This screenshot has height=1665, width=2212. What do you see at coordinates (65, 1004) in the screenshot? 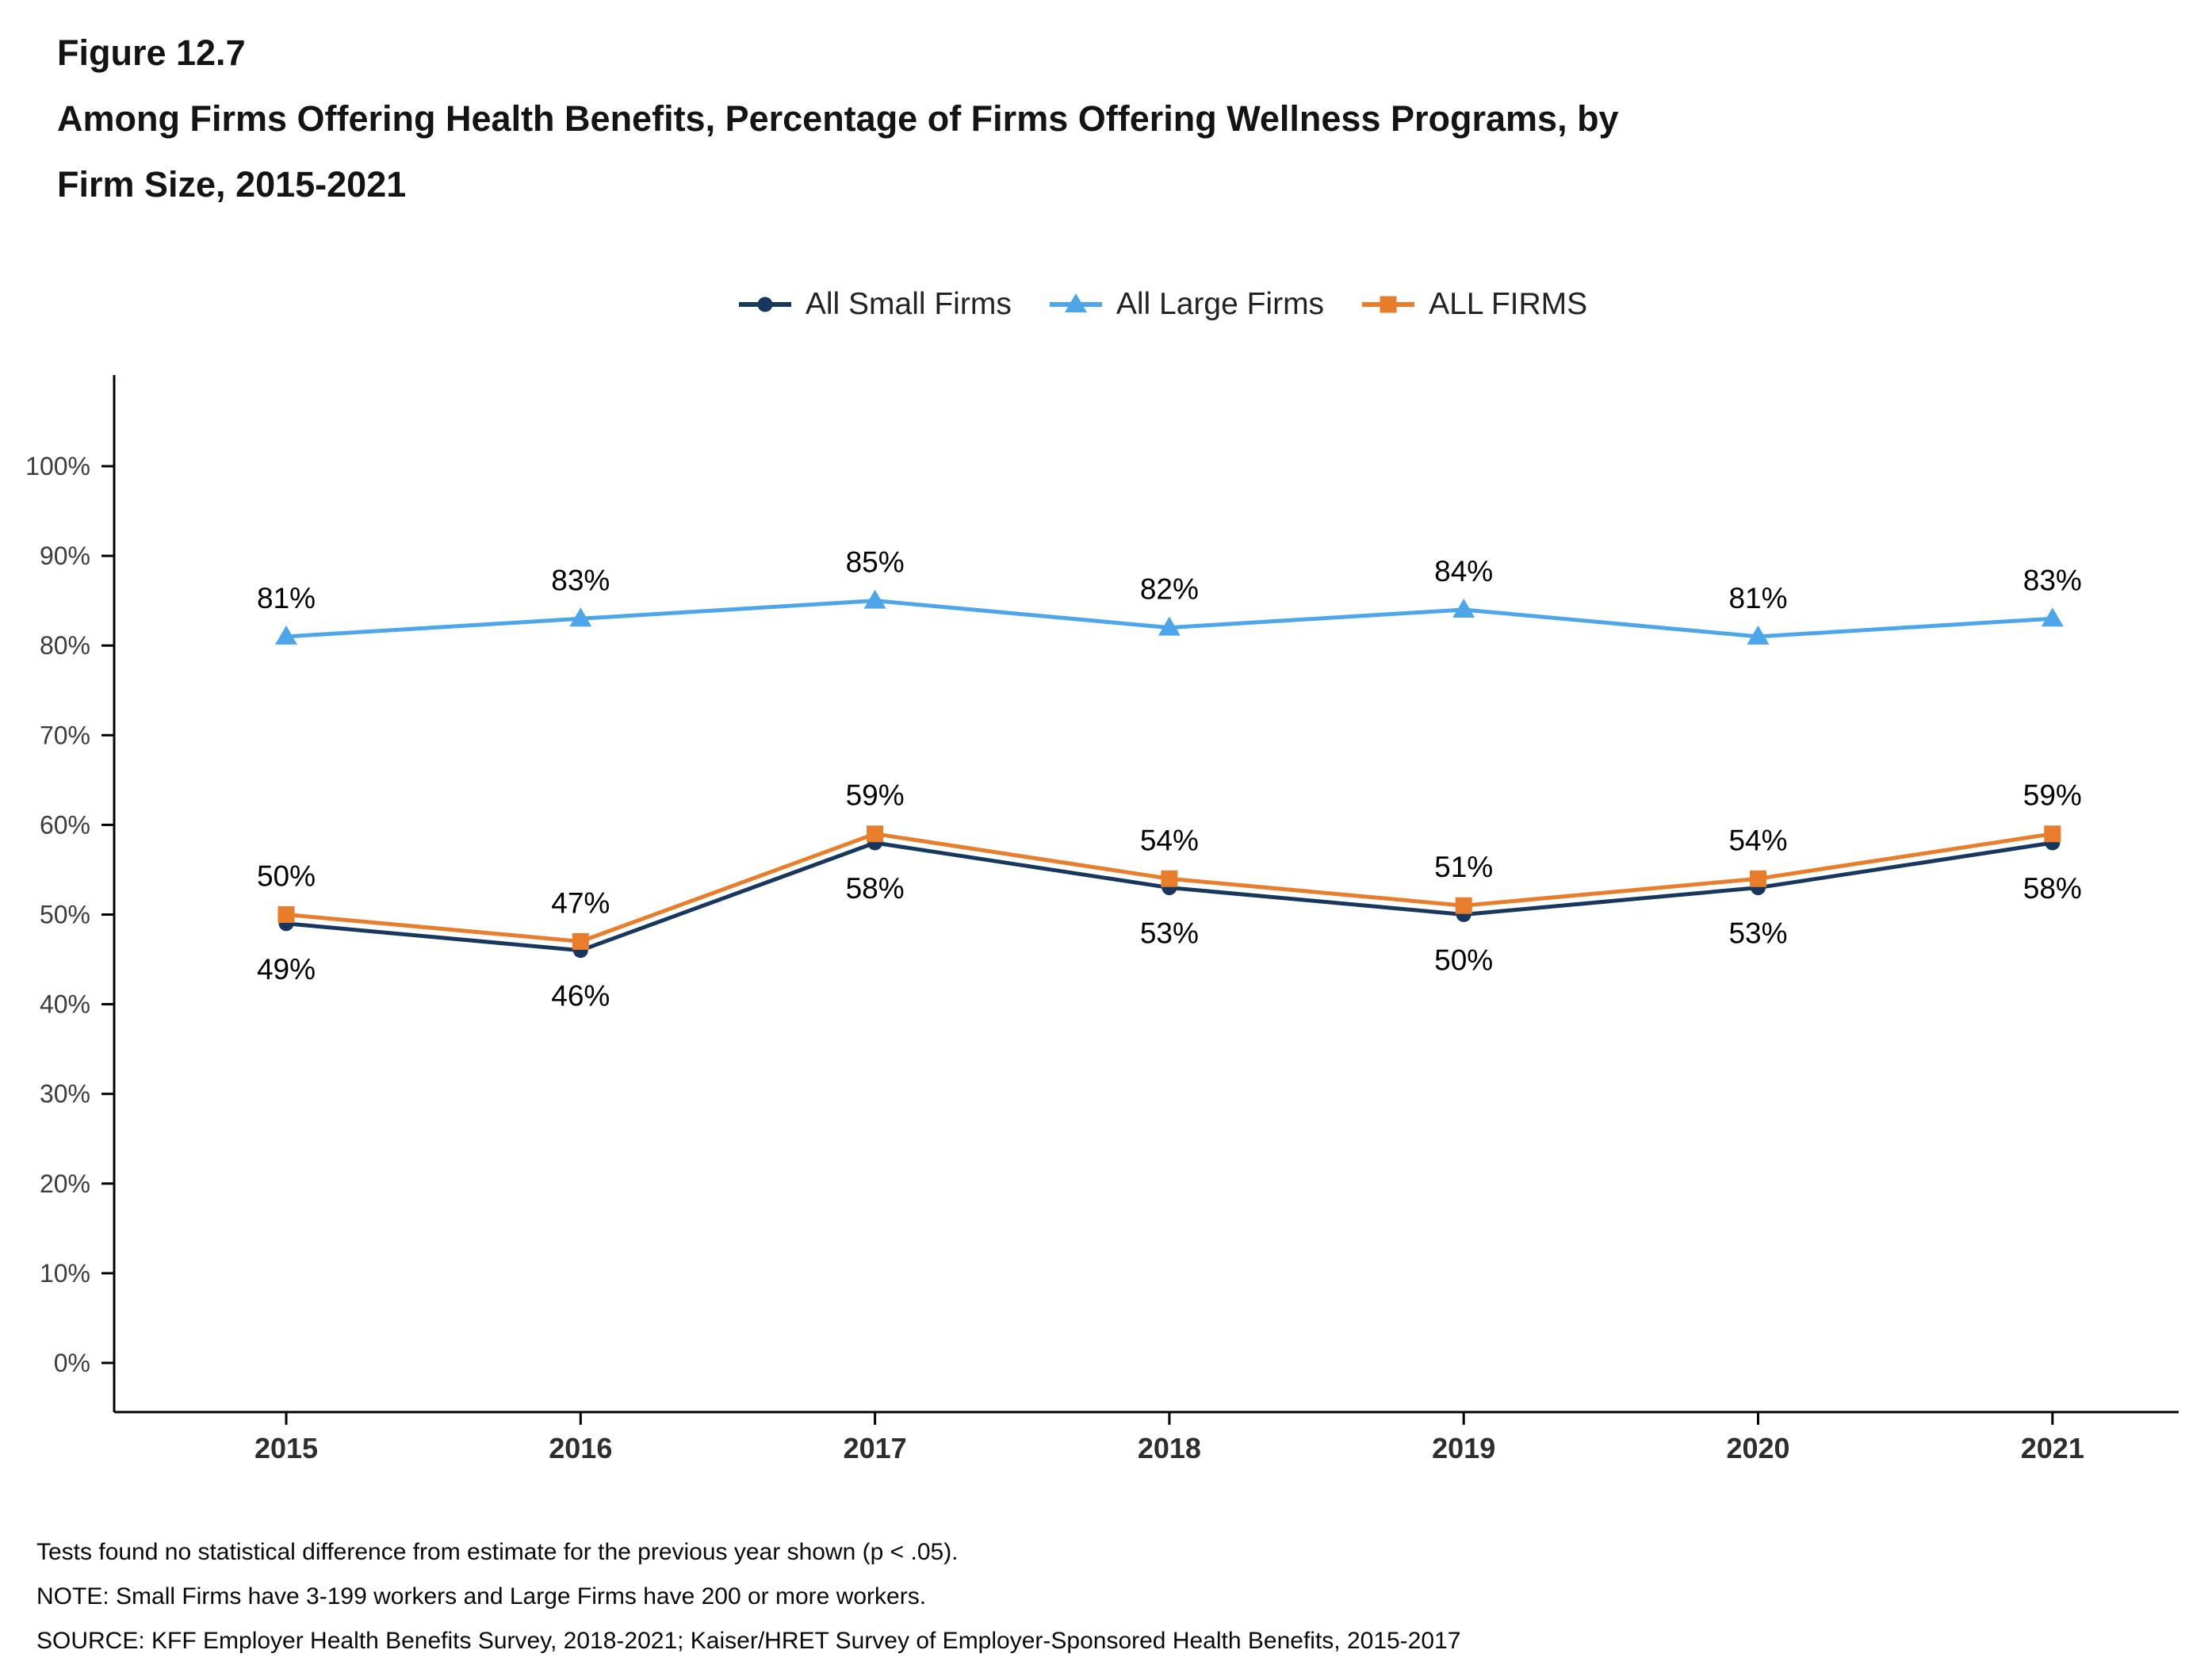
I see `y-tick-label: 40%` at bounding box center [65, 1004].